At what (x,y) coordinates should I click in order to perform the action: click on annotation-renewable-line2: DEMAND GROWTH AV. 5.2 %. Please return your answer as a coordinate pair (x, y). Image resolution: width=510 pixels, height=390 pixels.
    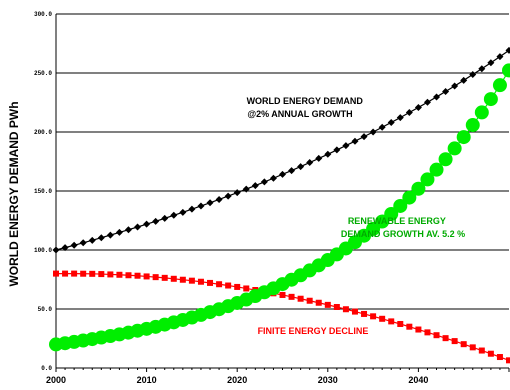
    Looking at the image, I should click on (403, 234).